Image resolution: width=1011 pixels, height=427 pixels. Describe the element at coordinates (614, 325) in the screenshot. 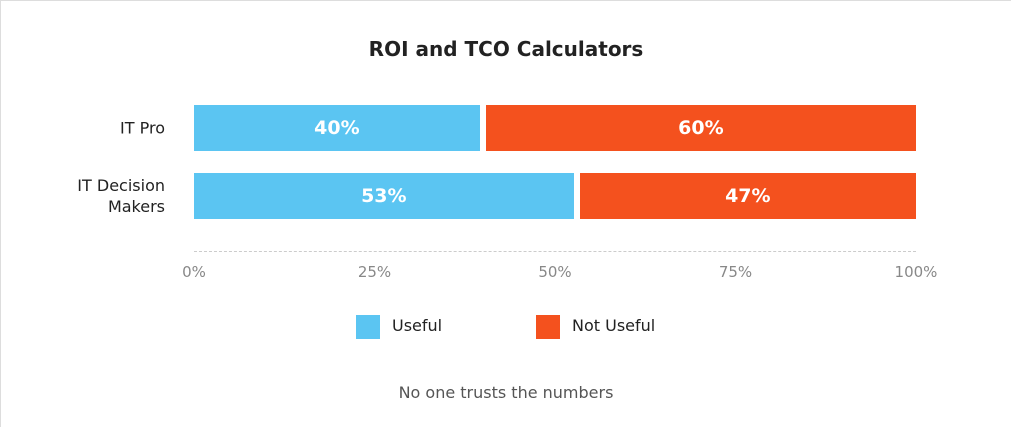

I see `legend-label: Not Useful` at that location.